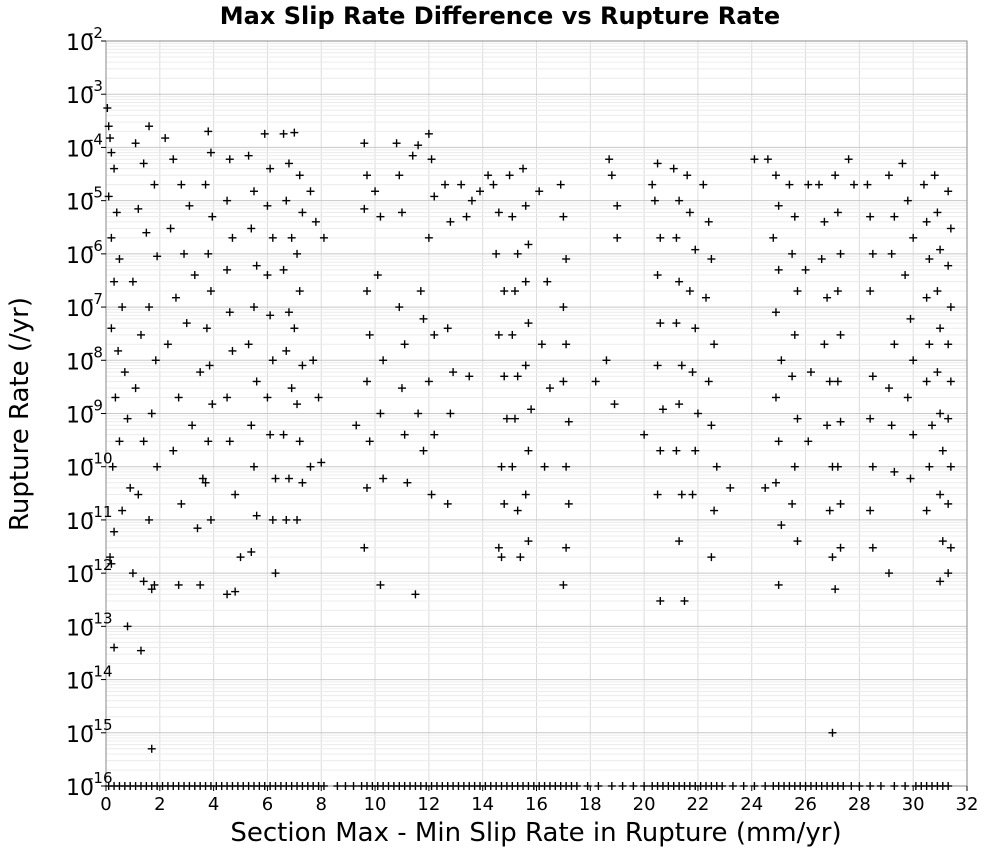 Image resolution: width=1000 pixels, height=850 pixels. What do you see at coordinates (500, 16) in the screenshot?
I see `chart-title: Max Slip Rate Difference vs Rupture Rate` at bounding box center [500, 16].